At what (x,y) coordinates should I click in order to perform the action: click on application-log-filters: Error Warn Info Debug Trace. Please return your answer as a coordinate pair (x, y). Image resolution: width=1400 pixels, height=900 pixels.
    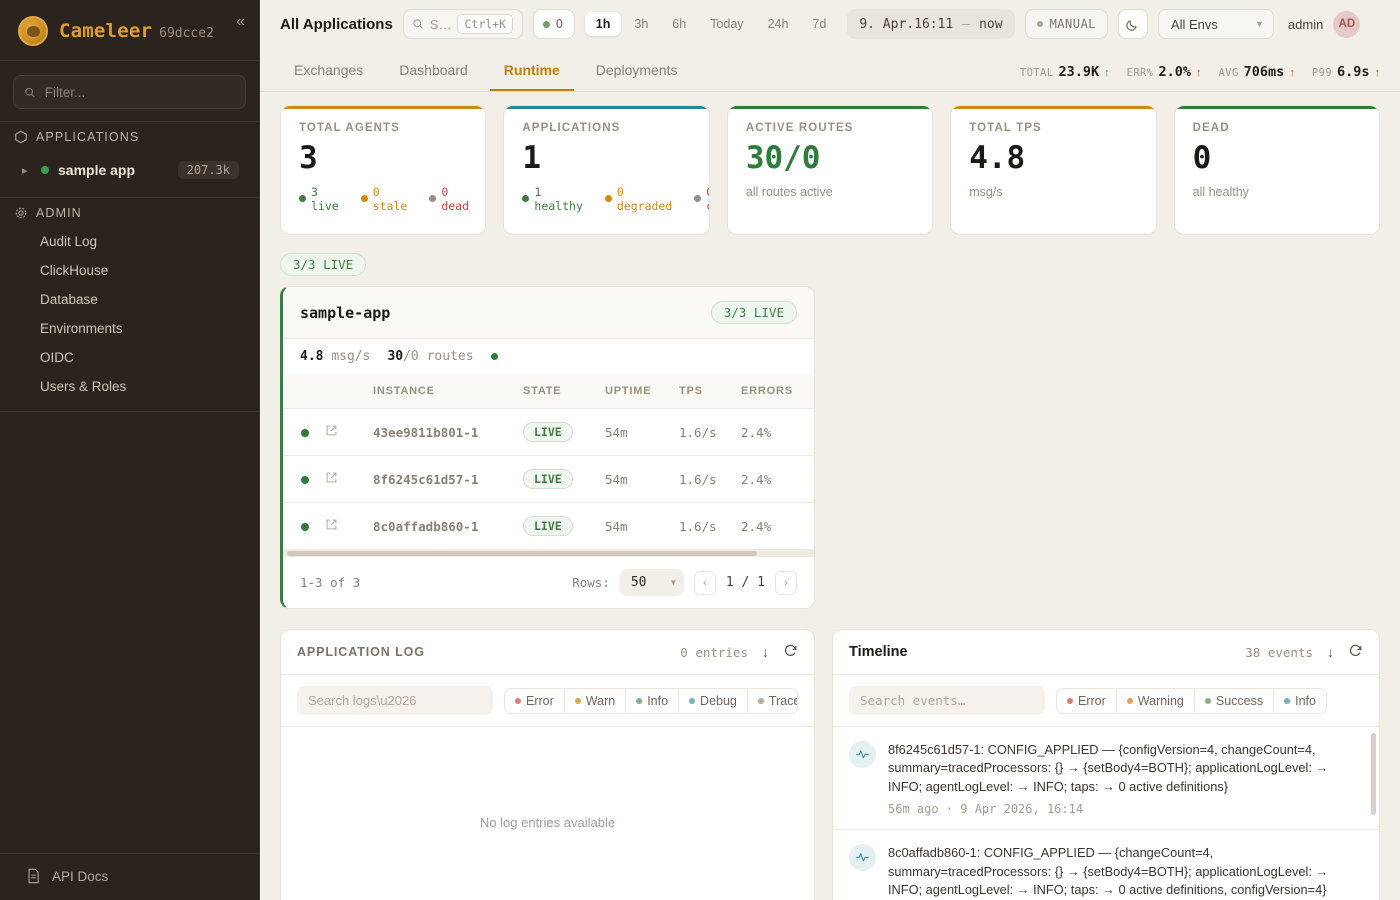
    Looking at the image, I should click on (547, 701).